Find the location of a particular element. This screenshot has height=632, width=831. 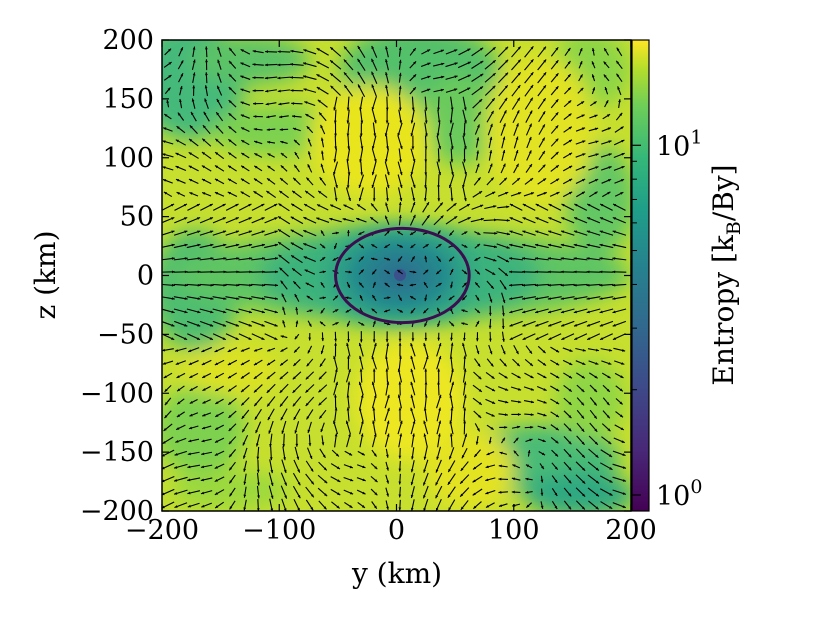

contour-line is located at coordinates (402, 275).